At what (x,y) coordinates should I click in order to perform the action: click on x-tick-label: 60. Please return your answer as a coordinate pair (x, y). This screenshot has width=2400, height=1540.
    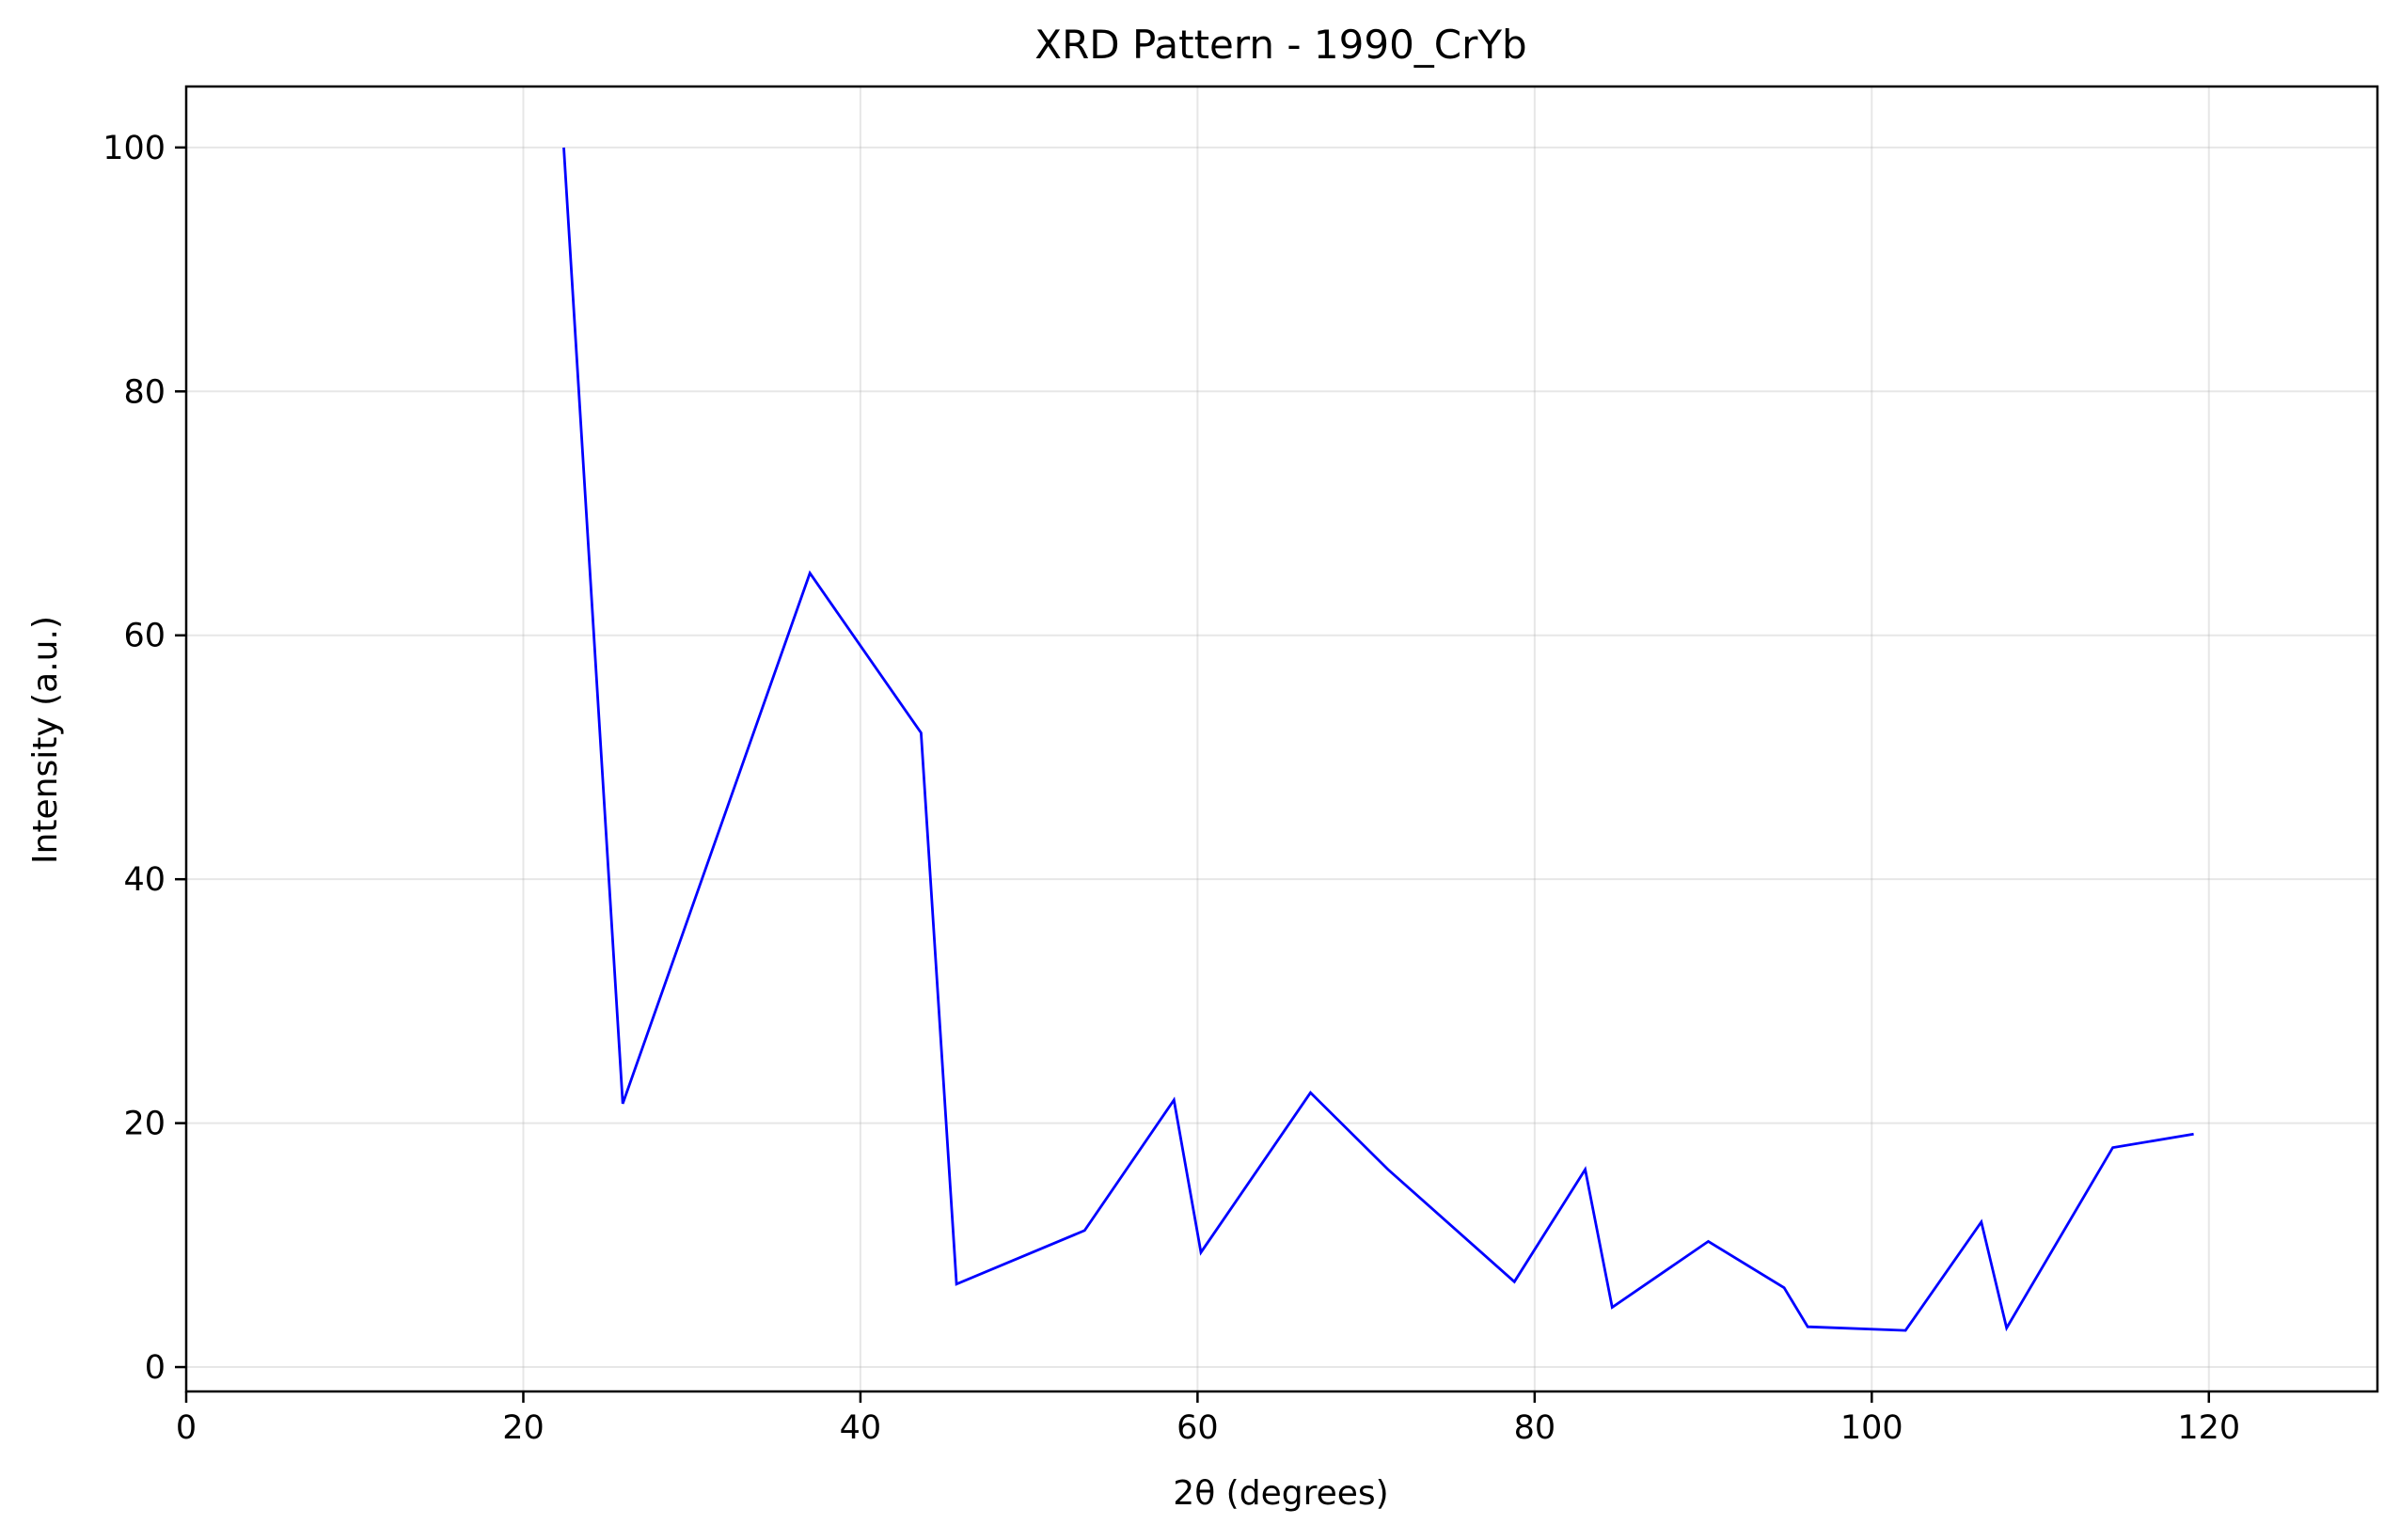
    Looking at the image, I should click on (1197, 1428).